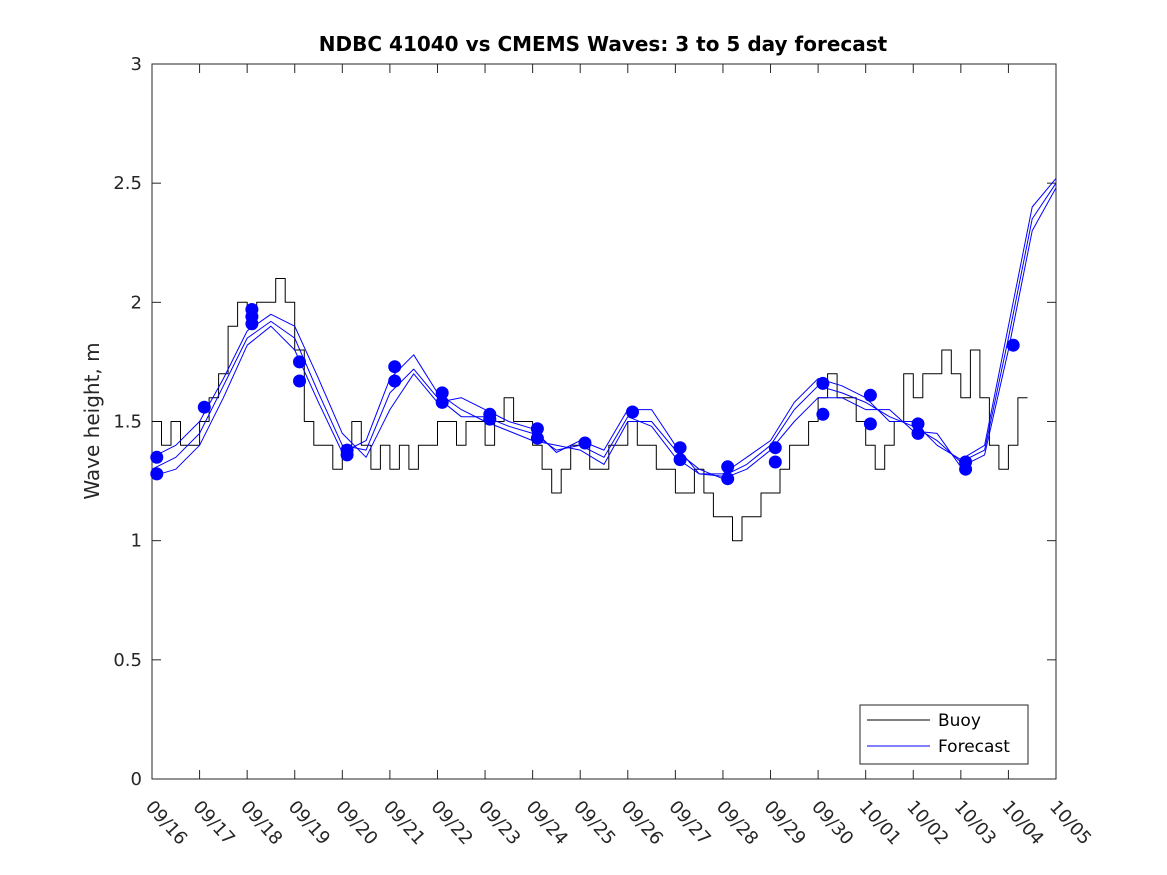 Image resolution: width=1167 pixels, height=875 pixels. I want to click on y-tick-label: 2, so click(136, 302).